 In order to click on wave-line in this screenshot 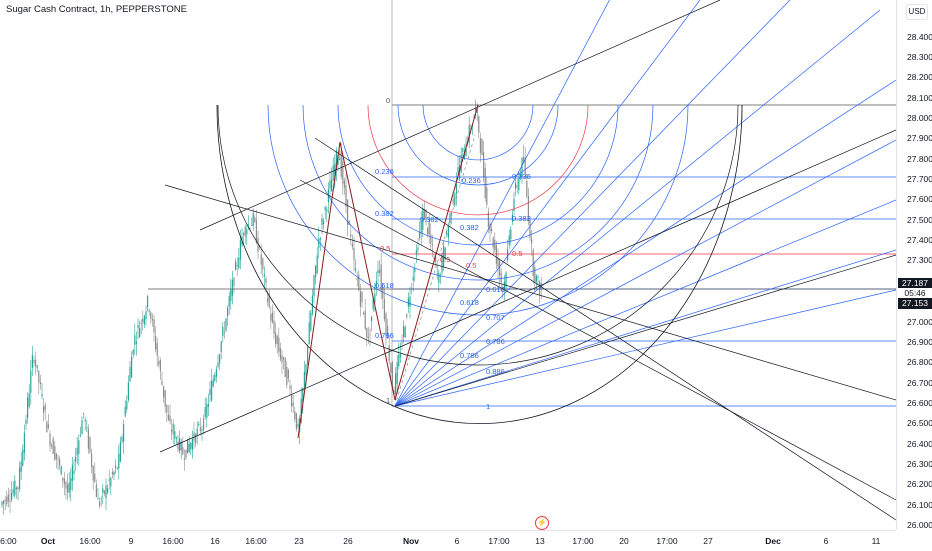, I will do `click(388, 271)`.